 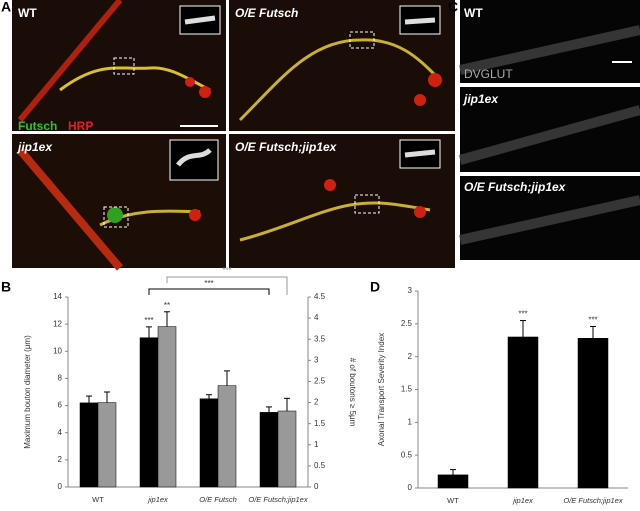 I want to click on y-tick-label: 1.5, so click(x=407, y=389).